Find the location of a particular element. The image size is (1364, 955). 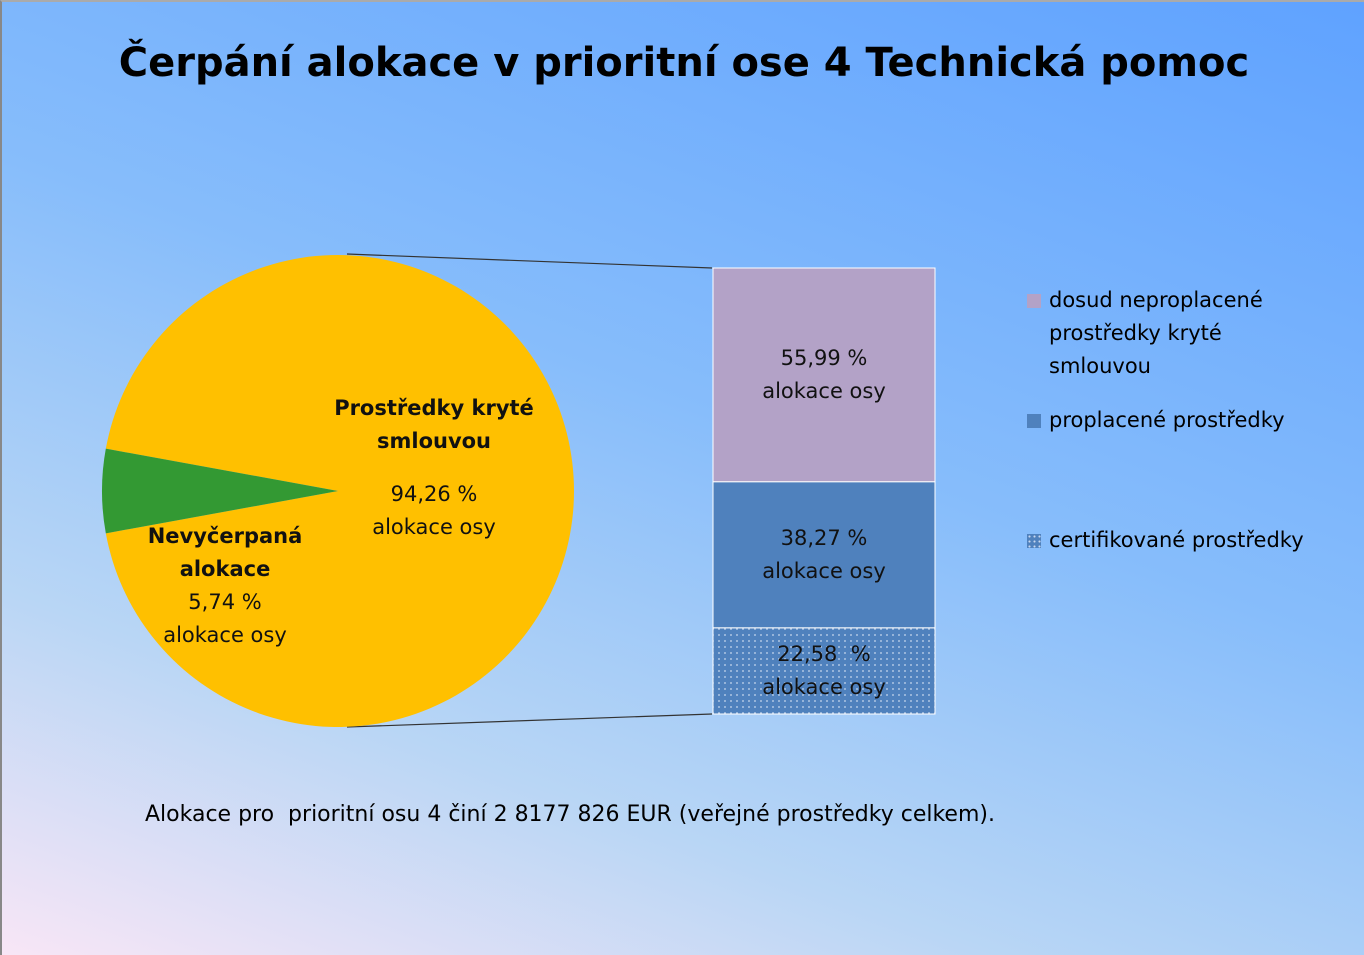

slice-label: Nevyčerpaná alokace 5,74 % alokace osy is located at coordinates (225, 586).